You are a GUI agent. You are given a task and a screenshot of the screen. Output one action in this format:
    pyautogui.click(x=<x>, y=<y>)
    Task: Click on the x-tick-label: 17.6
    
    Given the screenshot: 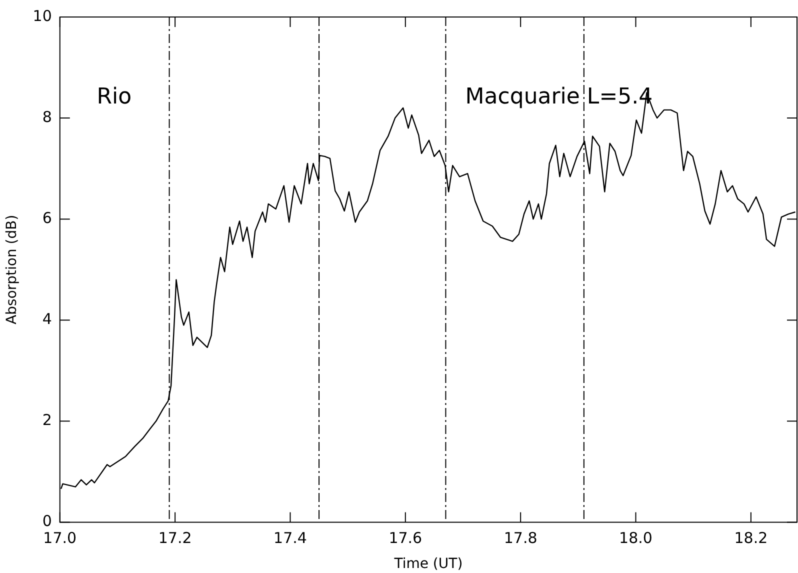 What is the action you would take?
    pyautogui.click(x=405, y=538)
    